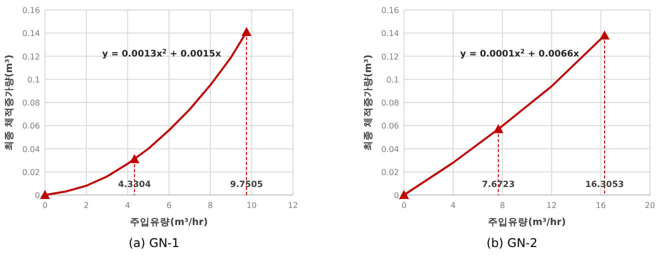  What do you see at coordinates (162, 54) in the screenshot?
I see `annotation: y = 0.0013x$^{2}$ + 0.0015x` at bounding box center [162, 54].